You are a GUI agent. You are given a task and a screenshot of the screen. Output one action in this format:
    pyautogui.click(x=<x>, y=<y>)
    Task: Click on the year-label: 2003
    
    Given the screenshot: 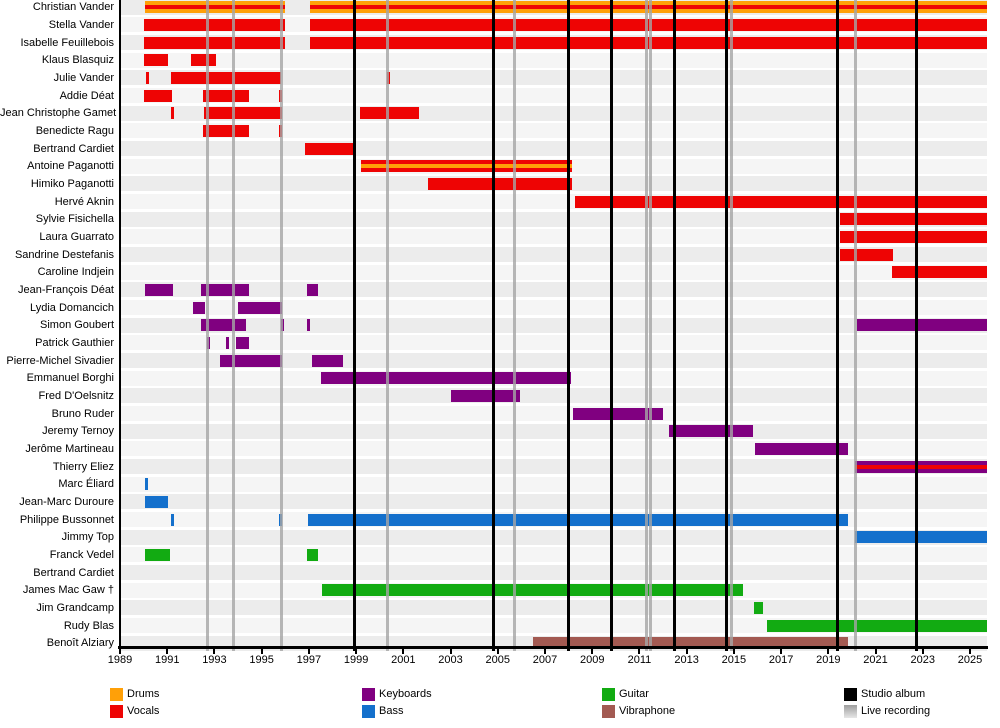 What is the action you would take?
    pyautogui.click(x=450, y=660)
    